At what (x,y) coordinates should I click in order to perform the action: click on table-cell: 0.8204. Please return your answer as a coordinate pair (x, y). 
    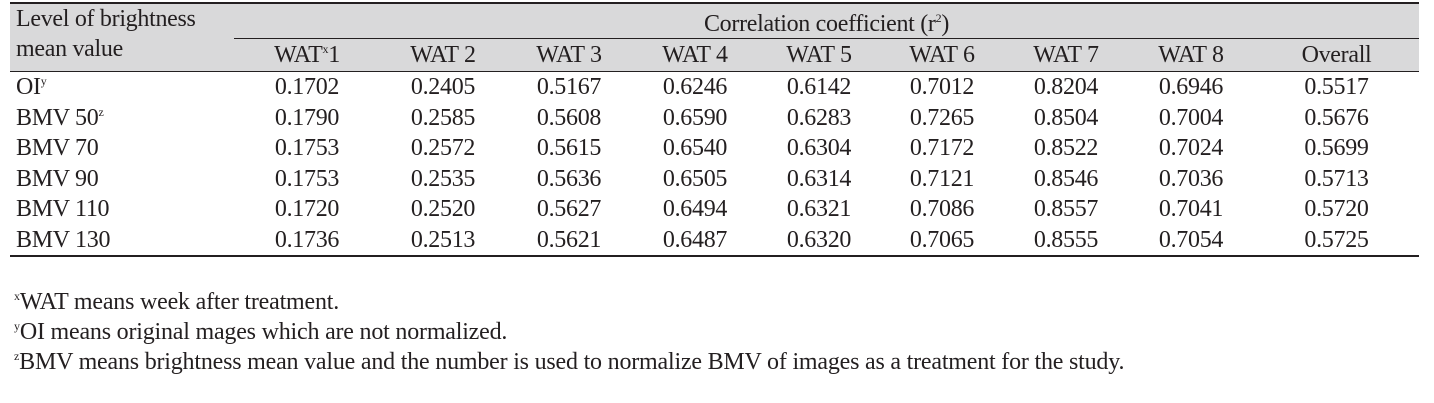
    Looking at the image, I should click on (1066, 87).